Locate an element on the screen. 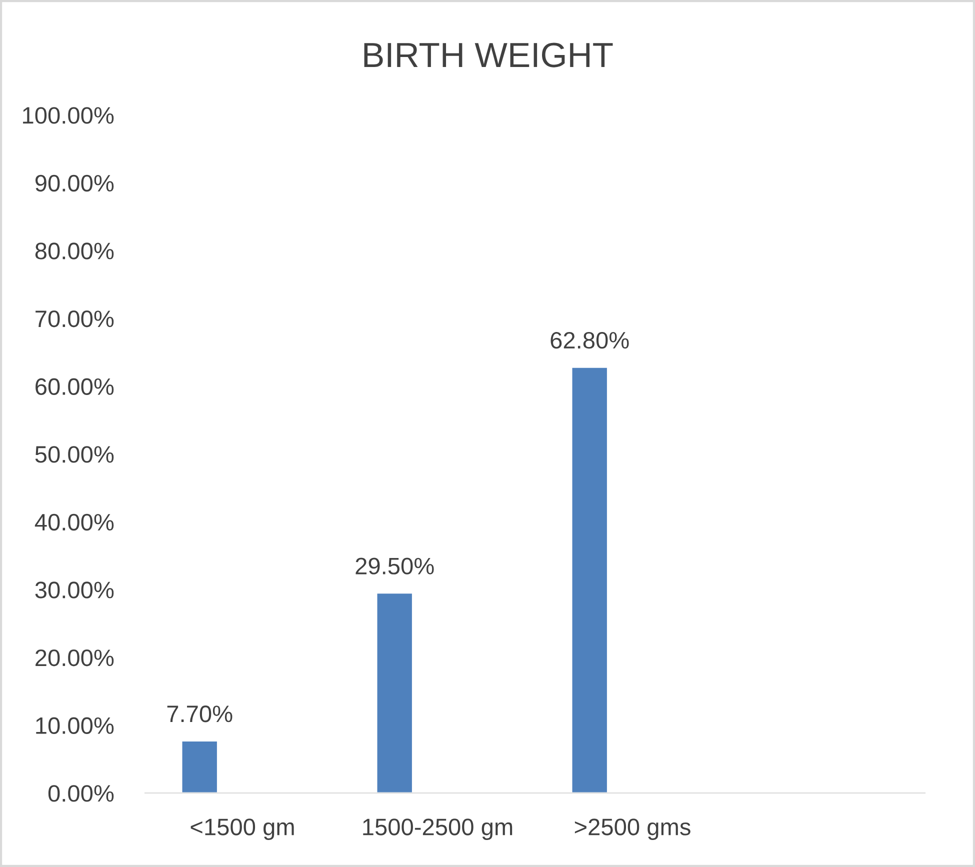  data-label: 29.50% is located at coordinates (395, 566).